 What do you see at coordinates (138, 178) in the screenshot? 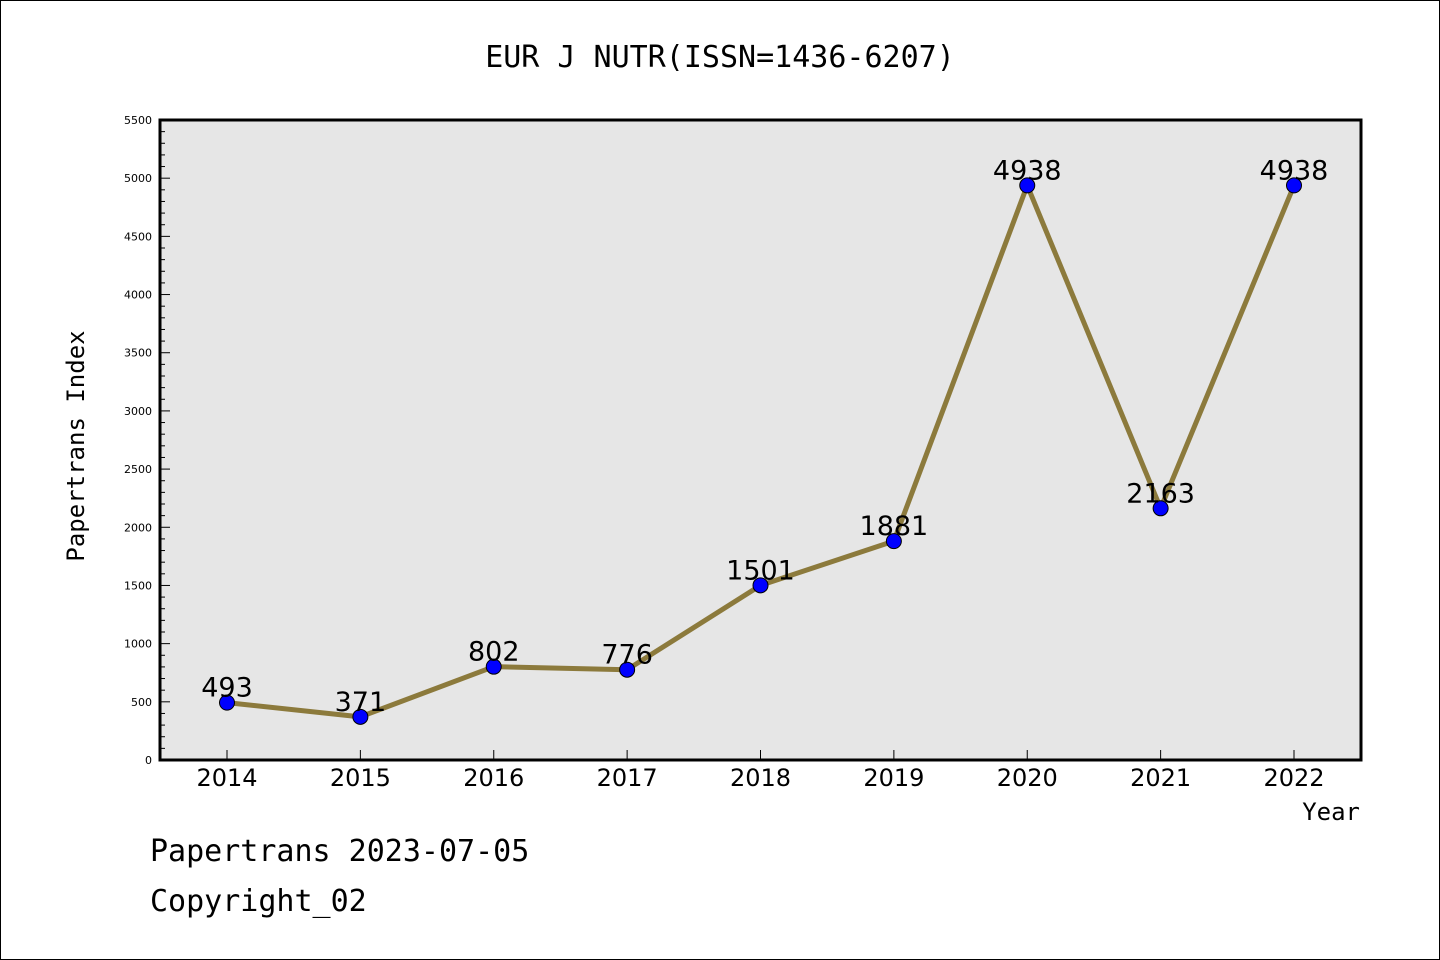
I see `y-tick-label: 5000` at bounding box center [138, 178].